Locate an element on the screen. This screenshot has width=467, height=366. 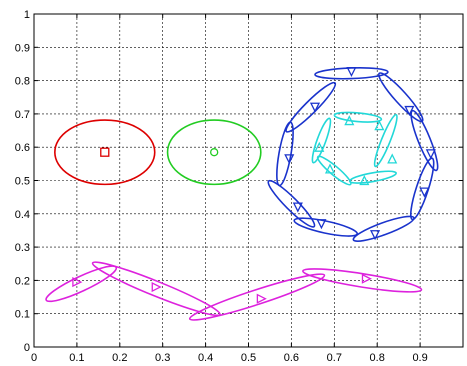
red-square-marker is located at coordinates (105, 152).